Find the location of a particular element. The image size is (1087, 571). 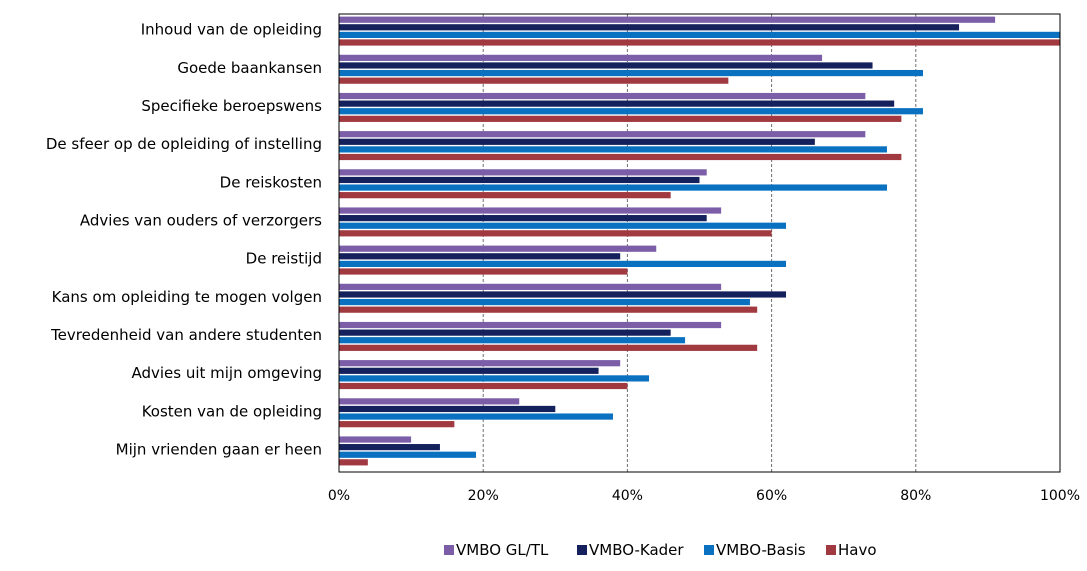

category-label: Mijn vrienden gaan er heen is located at coordinates (219, 449).